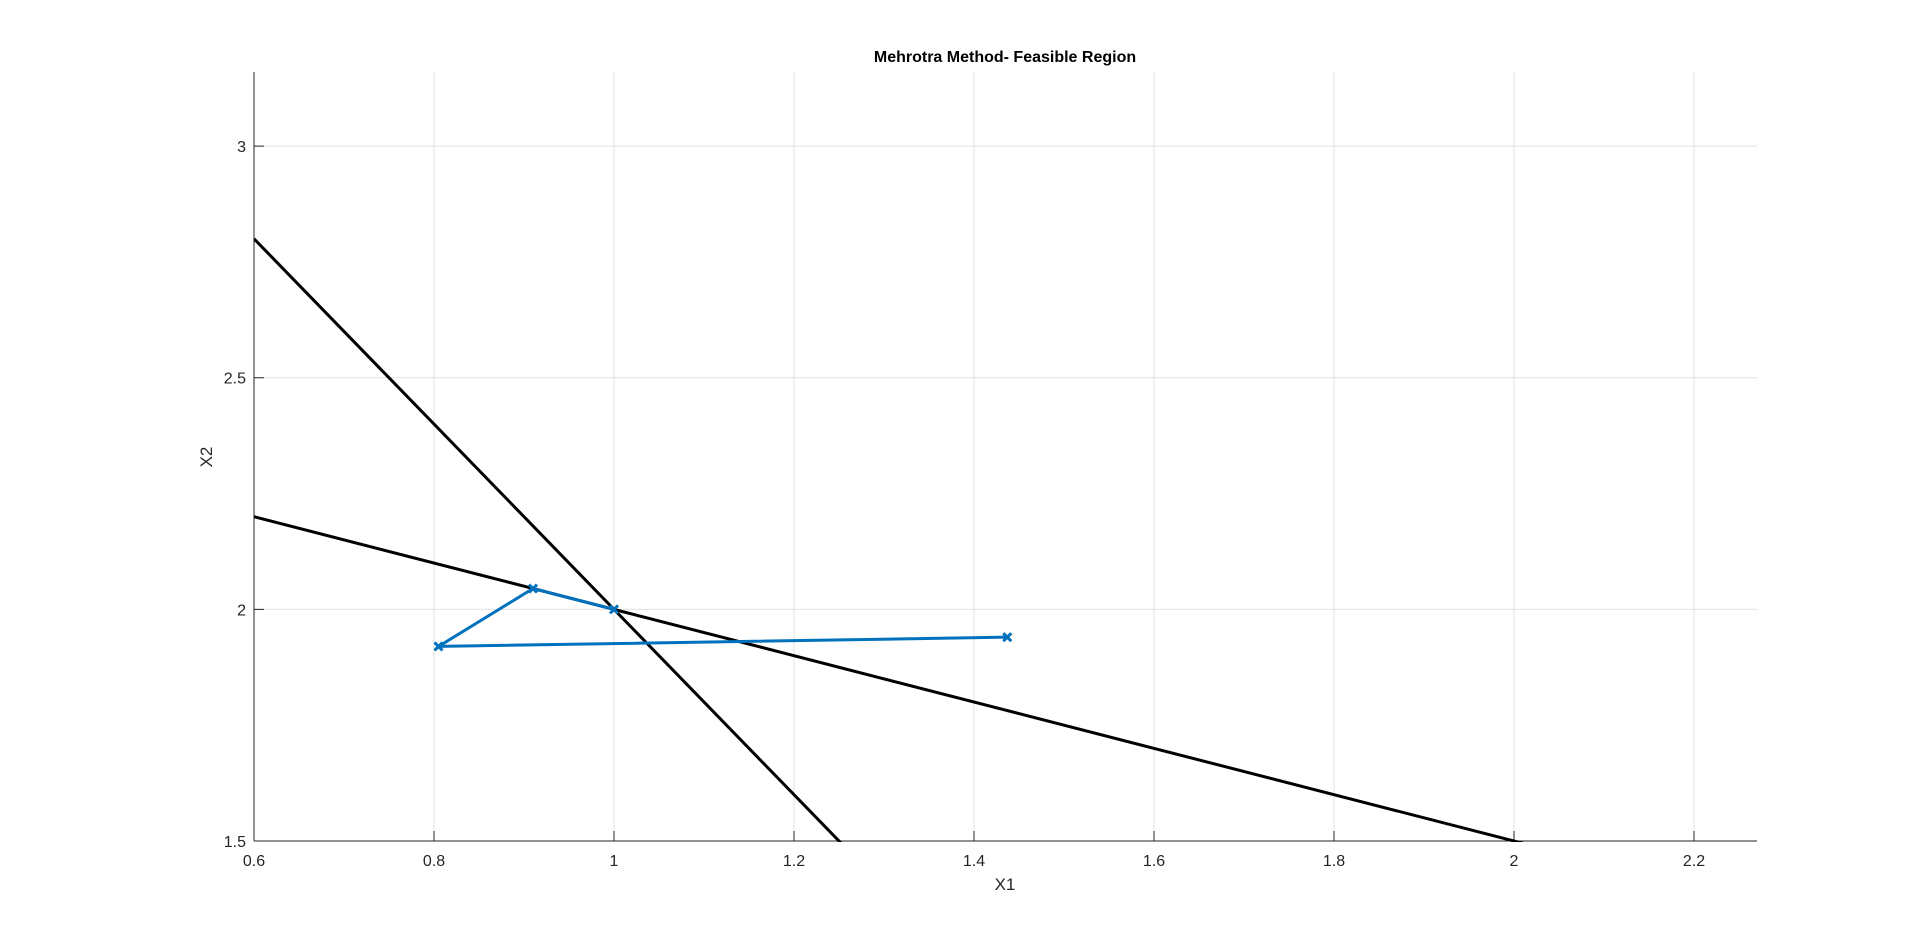 The height and width of the screenshot is (941, 1920). What do you see at coordinates (974, 861) in the screenshot?
I see `x-tick-label: 1.4` at bounding box center [974, 861].